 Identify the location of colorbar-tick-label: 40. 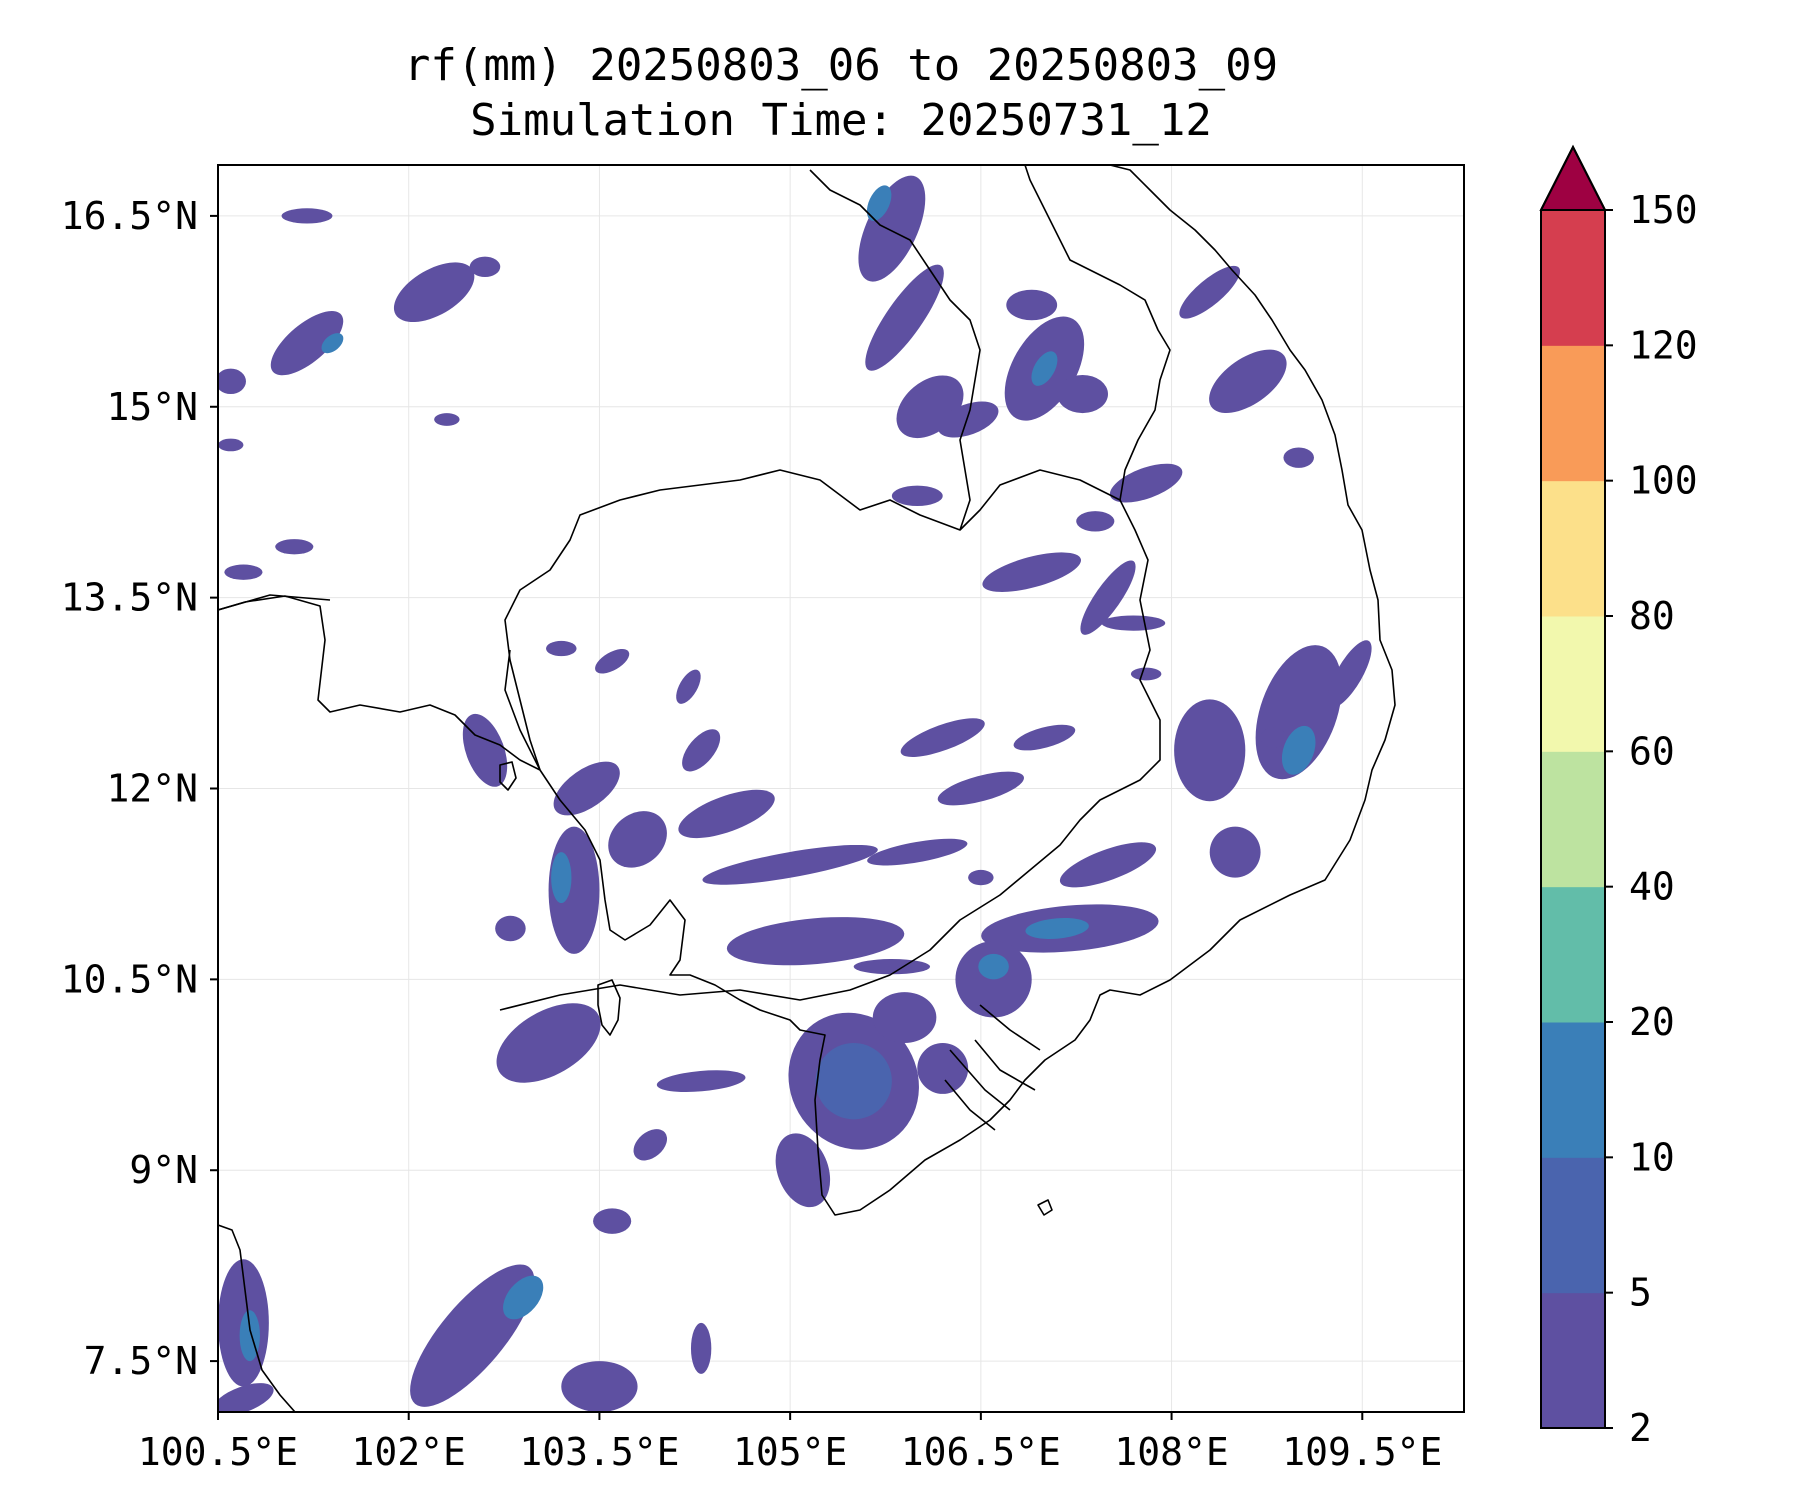
(1652, 887).